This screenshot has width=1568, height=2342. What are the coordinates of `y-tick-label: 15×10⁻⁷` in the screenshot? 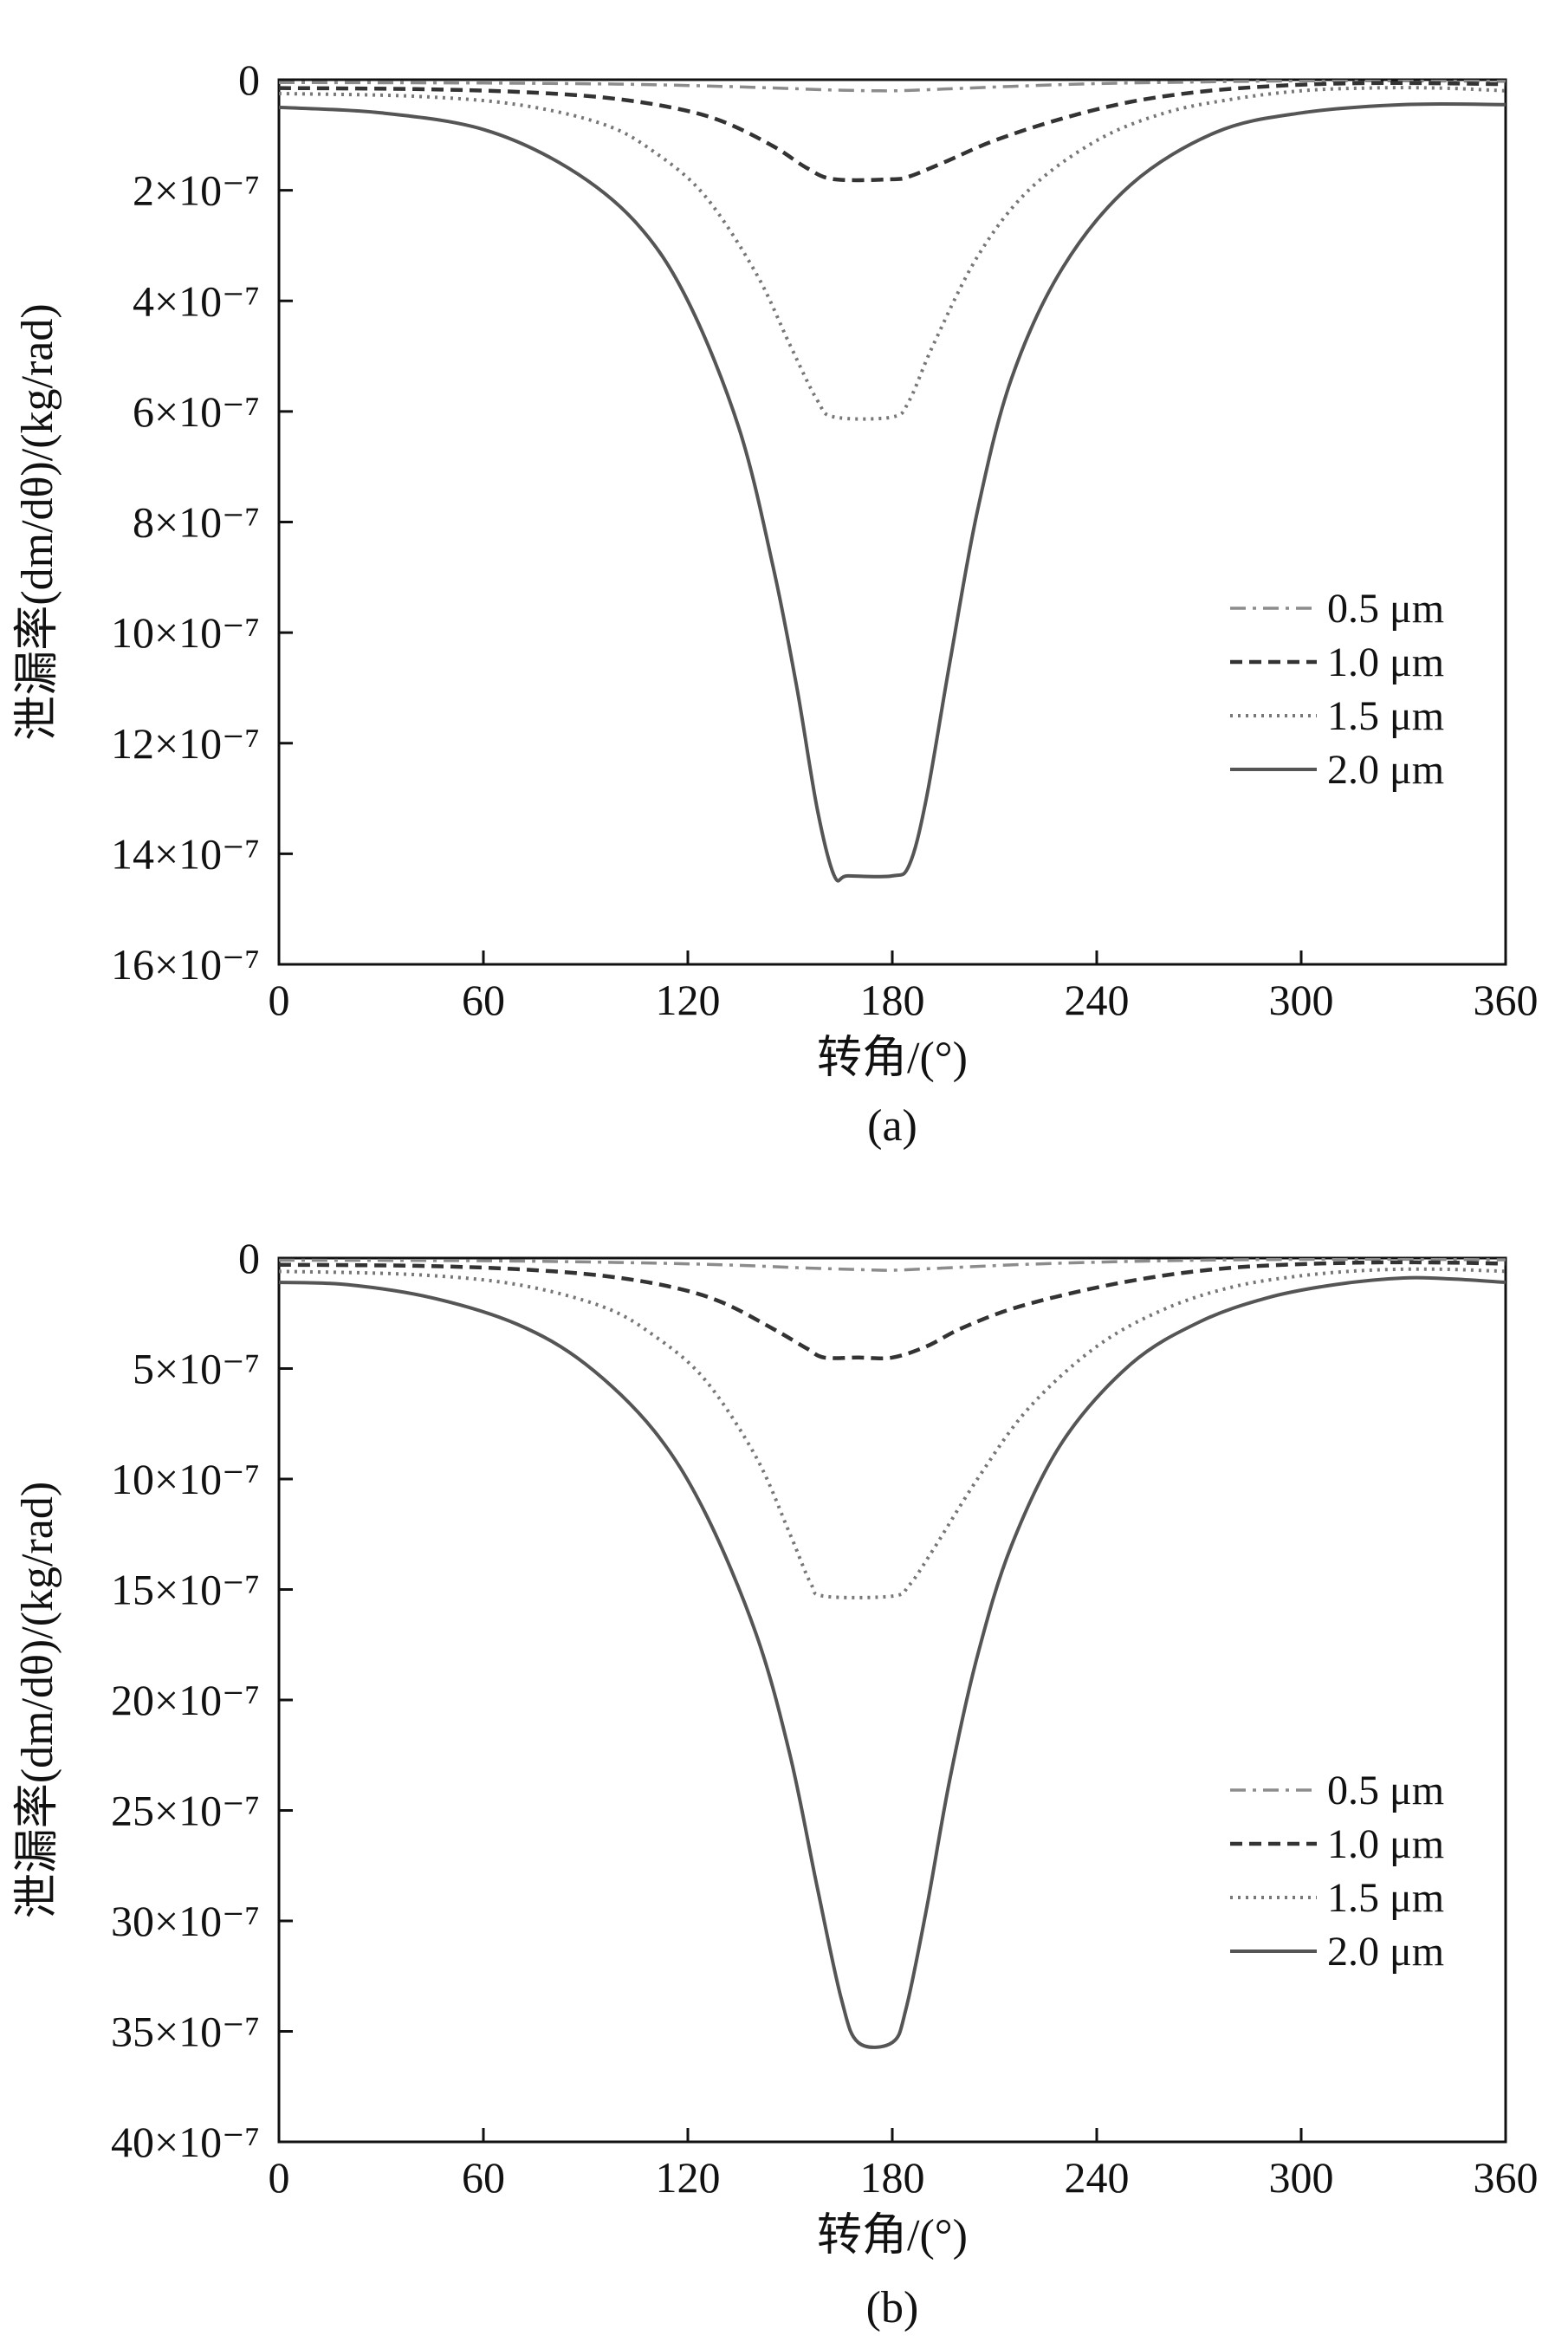 It's located at (185, 1590).